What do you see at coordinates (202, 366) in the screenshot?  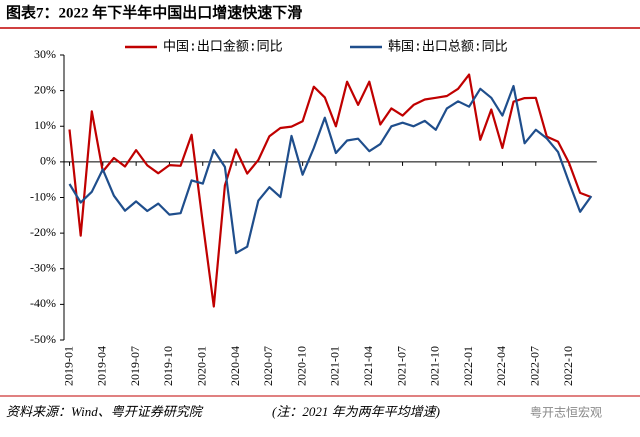 I see `x-tick-label: 2020-01` at bounding box center [202, 366].